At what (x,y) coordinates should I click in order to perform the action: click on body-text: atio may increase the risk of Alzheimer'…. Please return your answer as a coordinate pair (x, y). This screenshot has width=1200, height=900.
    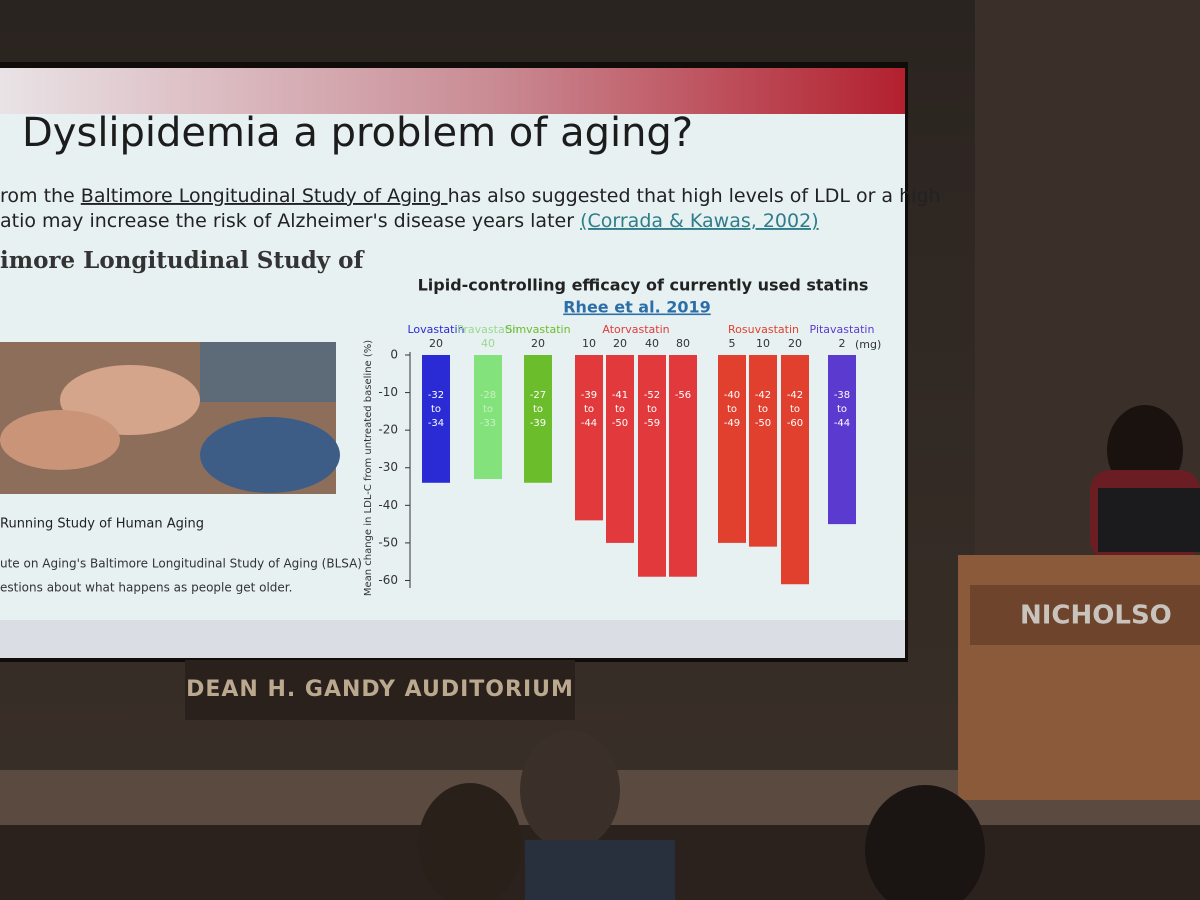
    Looking at the image, I should click on (409, 221).